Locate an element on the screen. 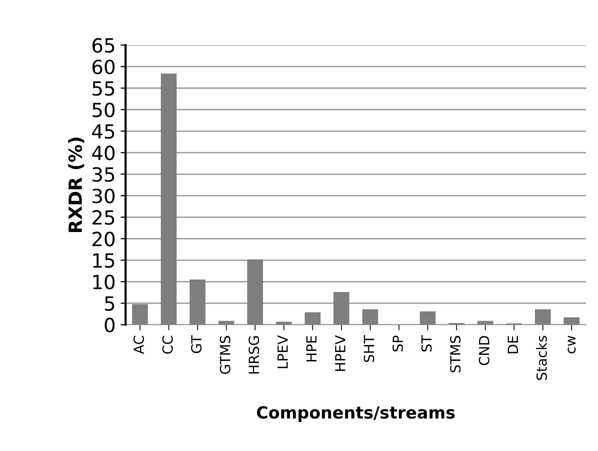 This screenshot has height=451, width=598. x-tick-label: HPEV is located at coordinates (340, 353).